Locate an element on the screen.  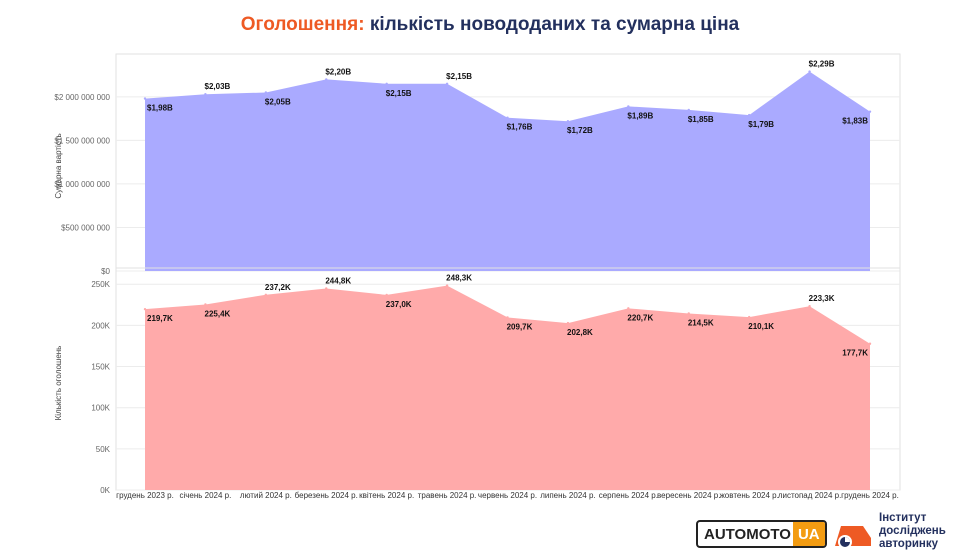
x-tick-label: січень 2024 р. is located at coordinates (205, 495).